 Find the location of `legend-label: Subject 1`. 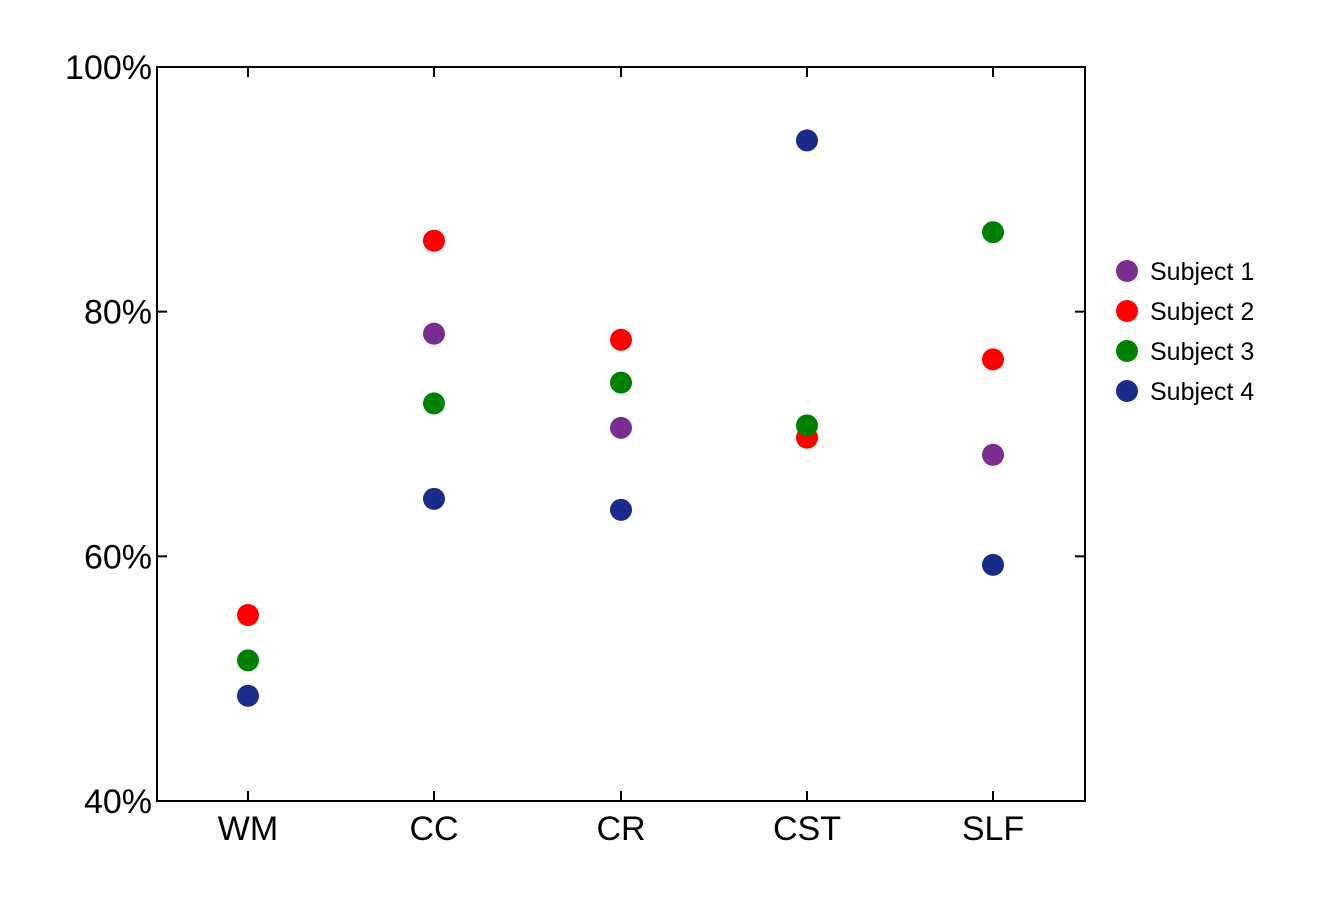

legend-label: Subject 1 is located at coordinates (1202, 272).